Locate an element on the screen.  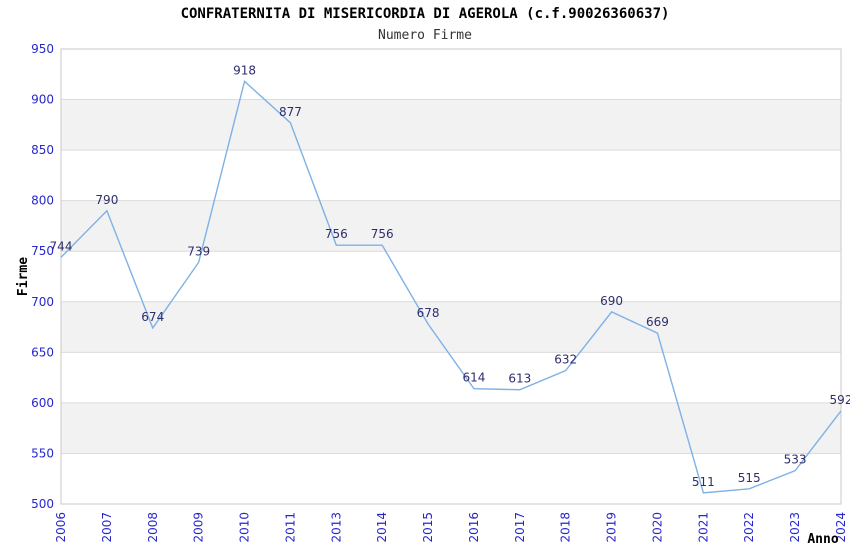
x-tick-label: 2022 is located at coordinates (749, 527).